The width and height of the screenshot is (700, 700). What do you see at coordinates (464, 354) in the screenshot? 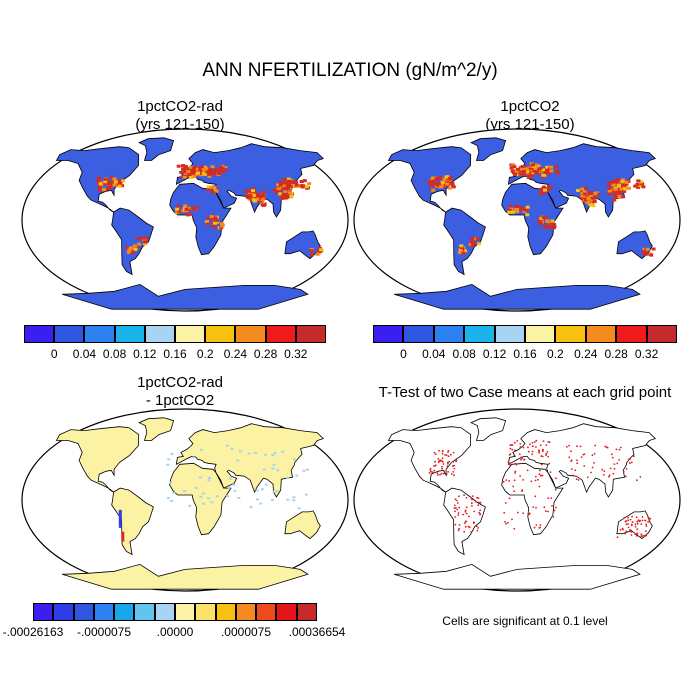
I see `colorbar-tick-label: 0.08` at bounding box center [464, 354].